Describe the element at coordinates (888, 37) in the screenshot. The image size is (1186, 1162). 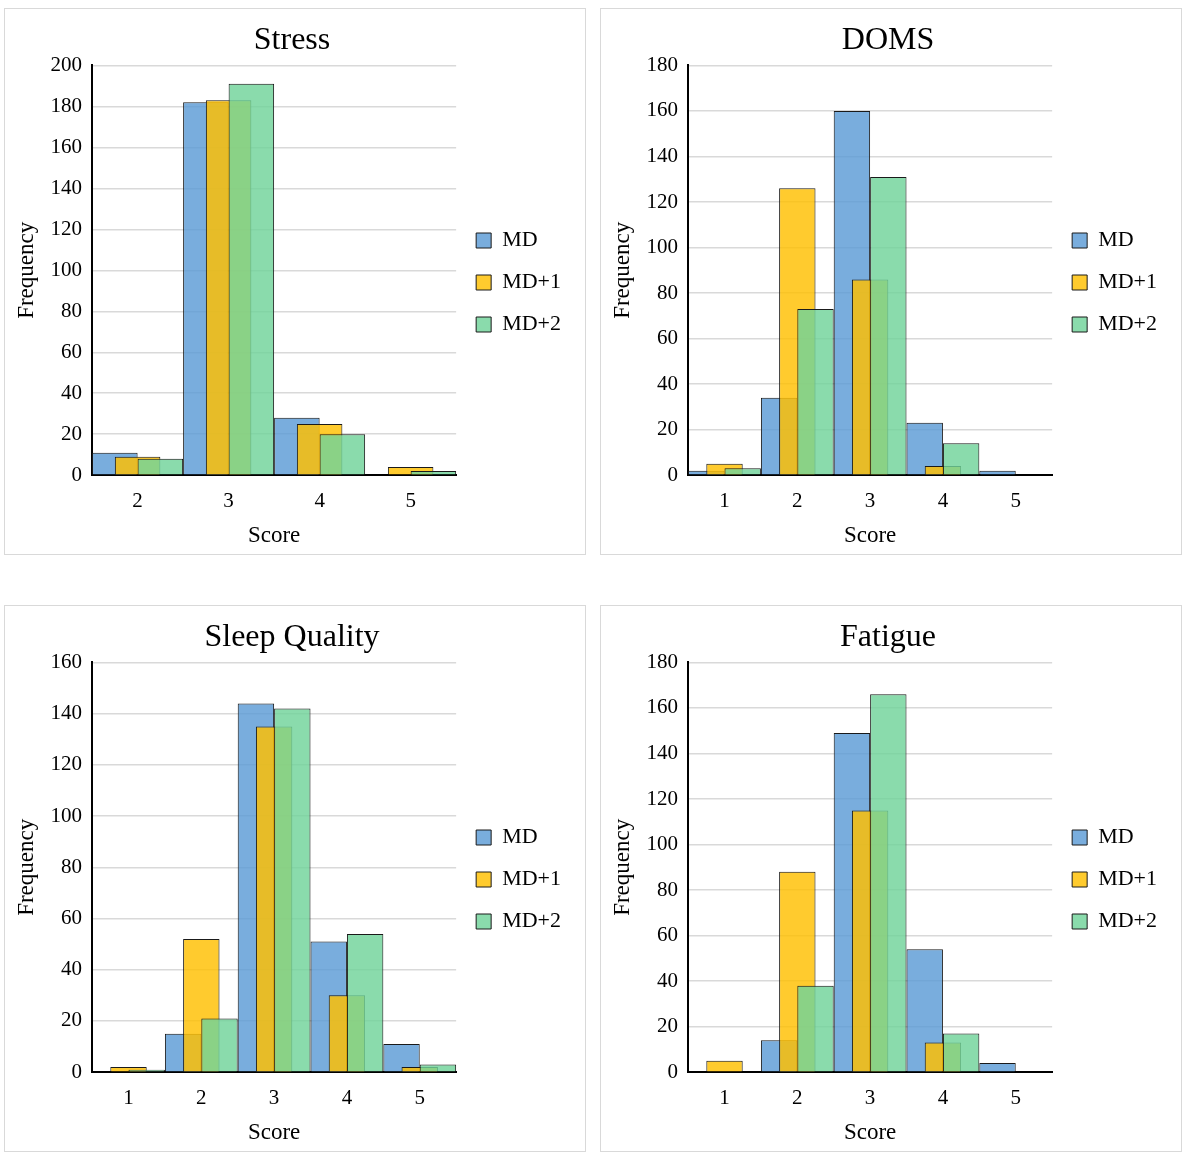
I see `chart-title: DOMS` at that location.